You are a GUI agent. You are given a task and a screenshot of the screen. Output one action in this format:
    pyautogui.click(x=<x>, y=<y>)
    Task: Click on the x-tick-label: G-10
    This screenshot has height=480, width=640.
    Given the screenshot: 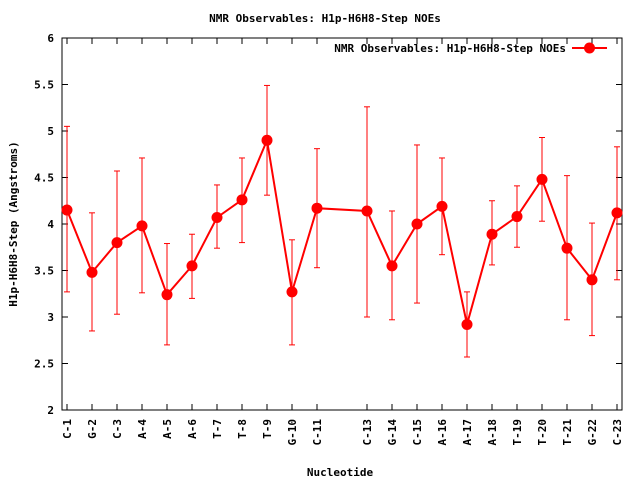 What is the action you would take?
    pyautogui.click(x=292, y=432)
    